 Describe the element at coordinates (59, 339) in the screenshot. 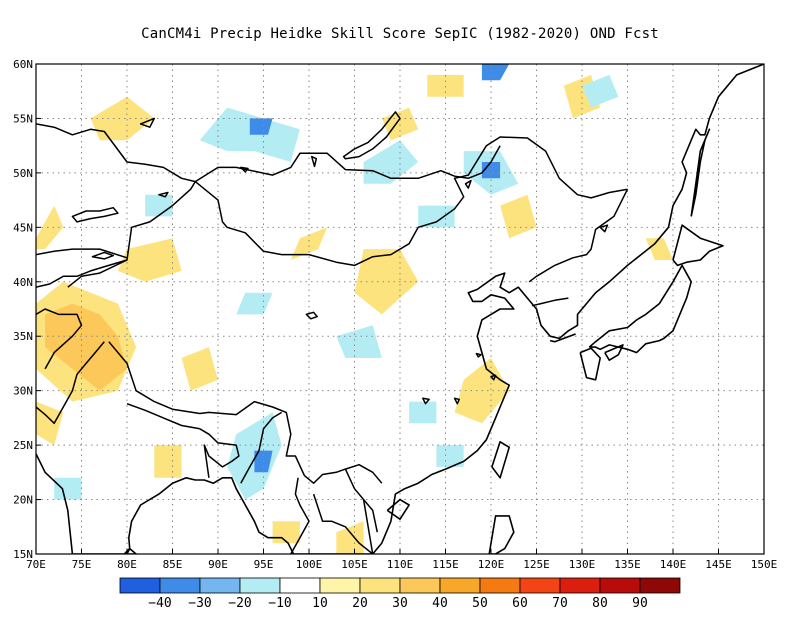

I see `afghanistan-border` at that location.